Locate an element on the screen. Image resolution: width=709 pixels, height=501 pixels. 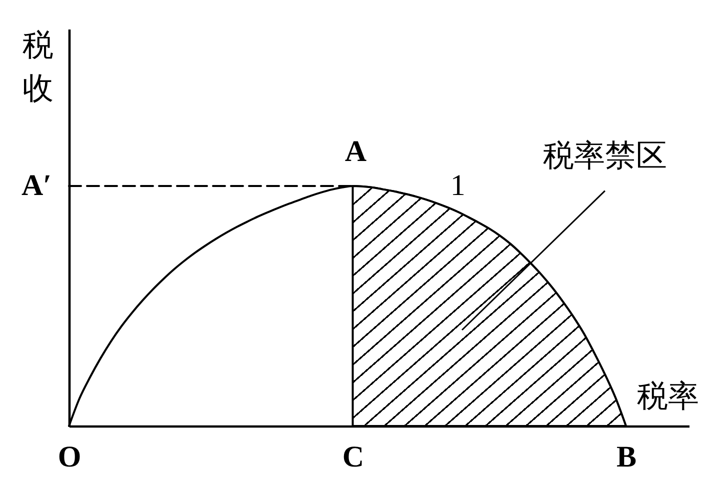
y-axis-title: 税收 is located at coordinates (38, 67).